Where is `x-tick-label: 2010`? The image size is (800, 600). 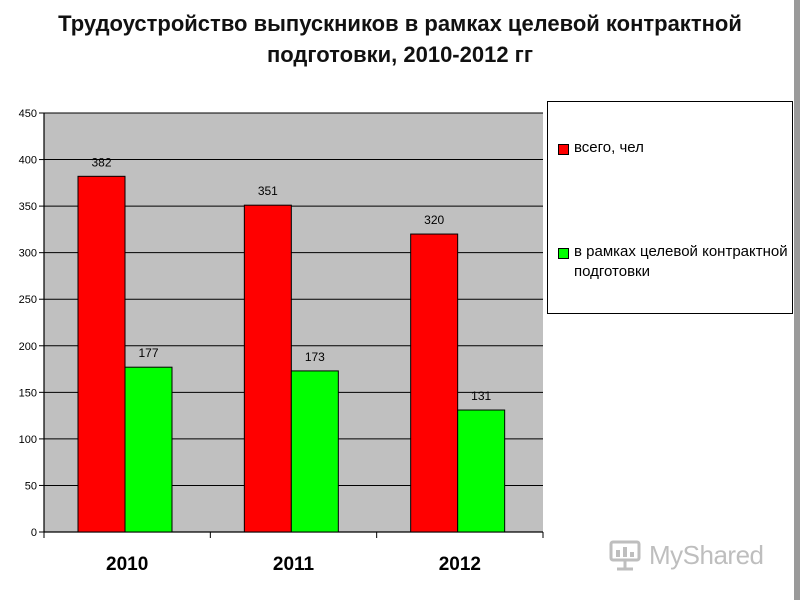
x-tick-label: 2010 is located at coordinates (127, 564).